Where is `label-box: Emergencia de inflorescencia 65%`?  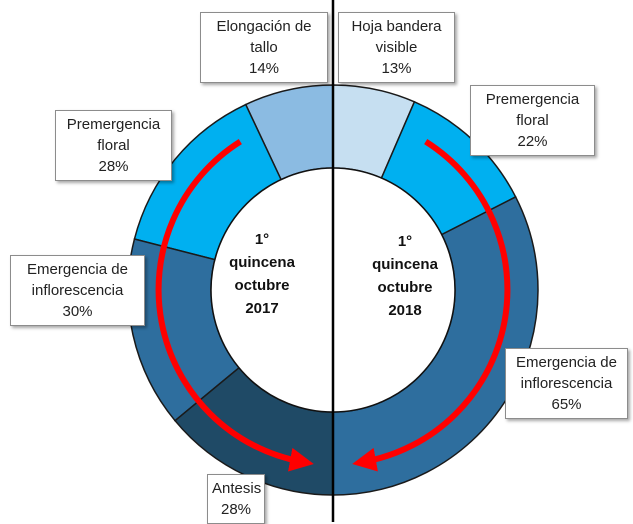 label-box: Emergencia de inflorescencia 65% is located at coordinates (566, 383).